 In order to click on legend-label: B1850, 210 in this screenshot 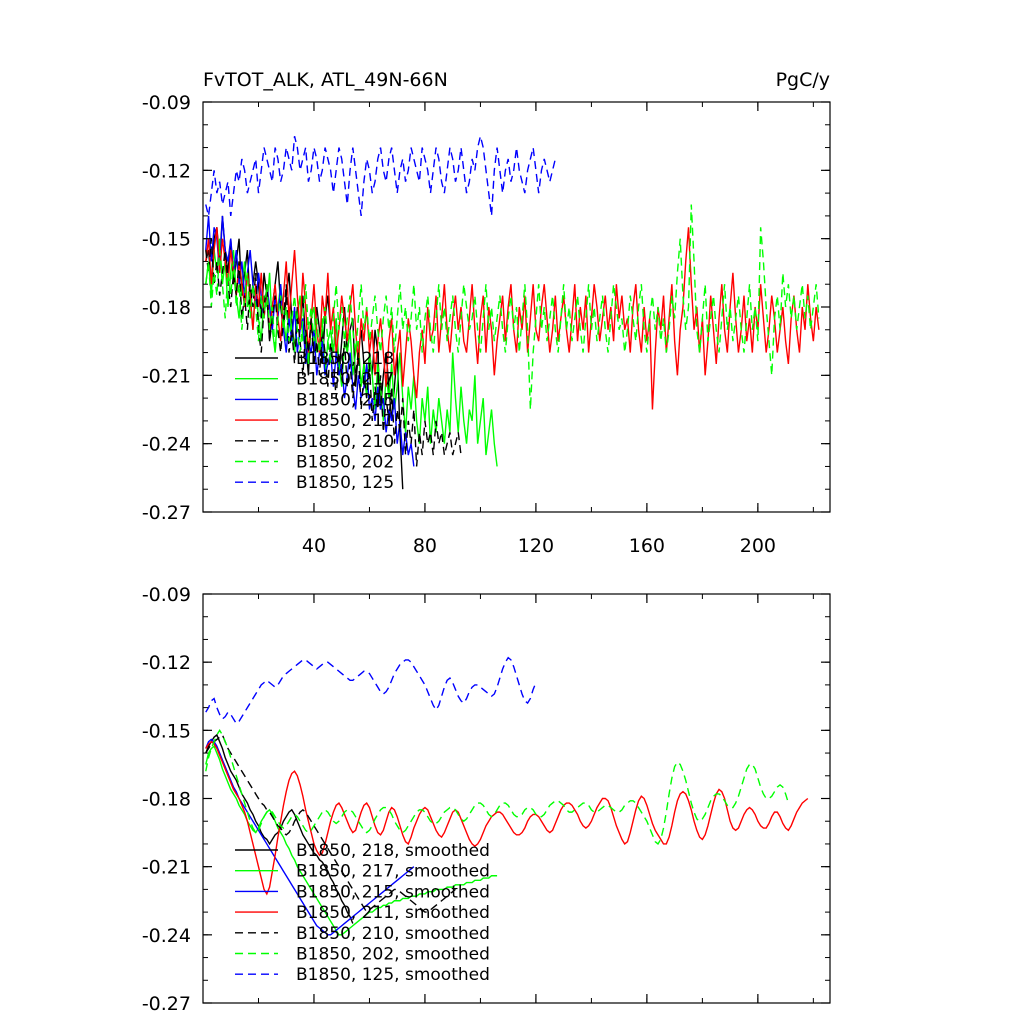, I will do `click(345, 442)`.